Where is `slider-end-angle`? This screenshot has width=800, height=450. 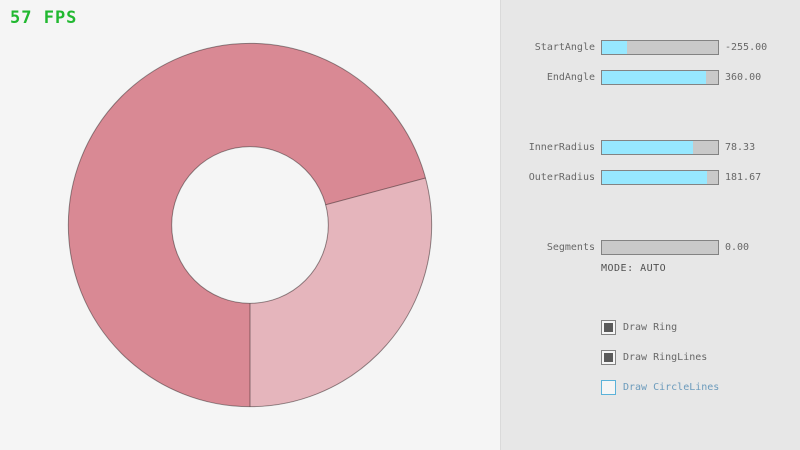 slider-end-angle is located at coordinates (660, 77).